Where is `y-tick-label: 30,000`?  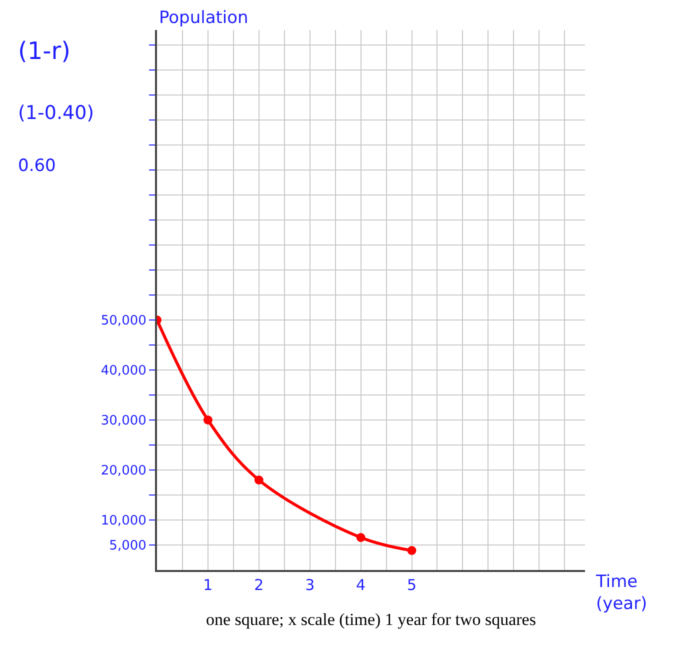
y-tick-label: 30,000 is located at coordinates (123, 421).